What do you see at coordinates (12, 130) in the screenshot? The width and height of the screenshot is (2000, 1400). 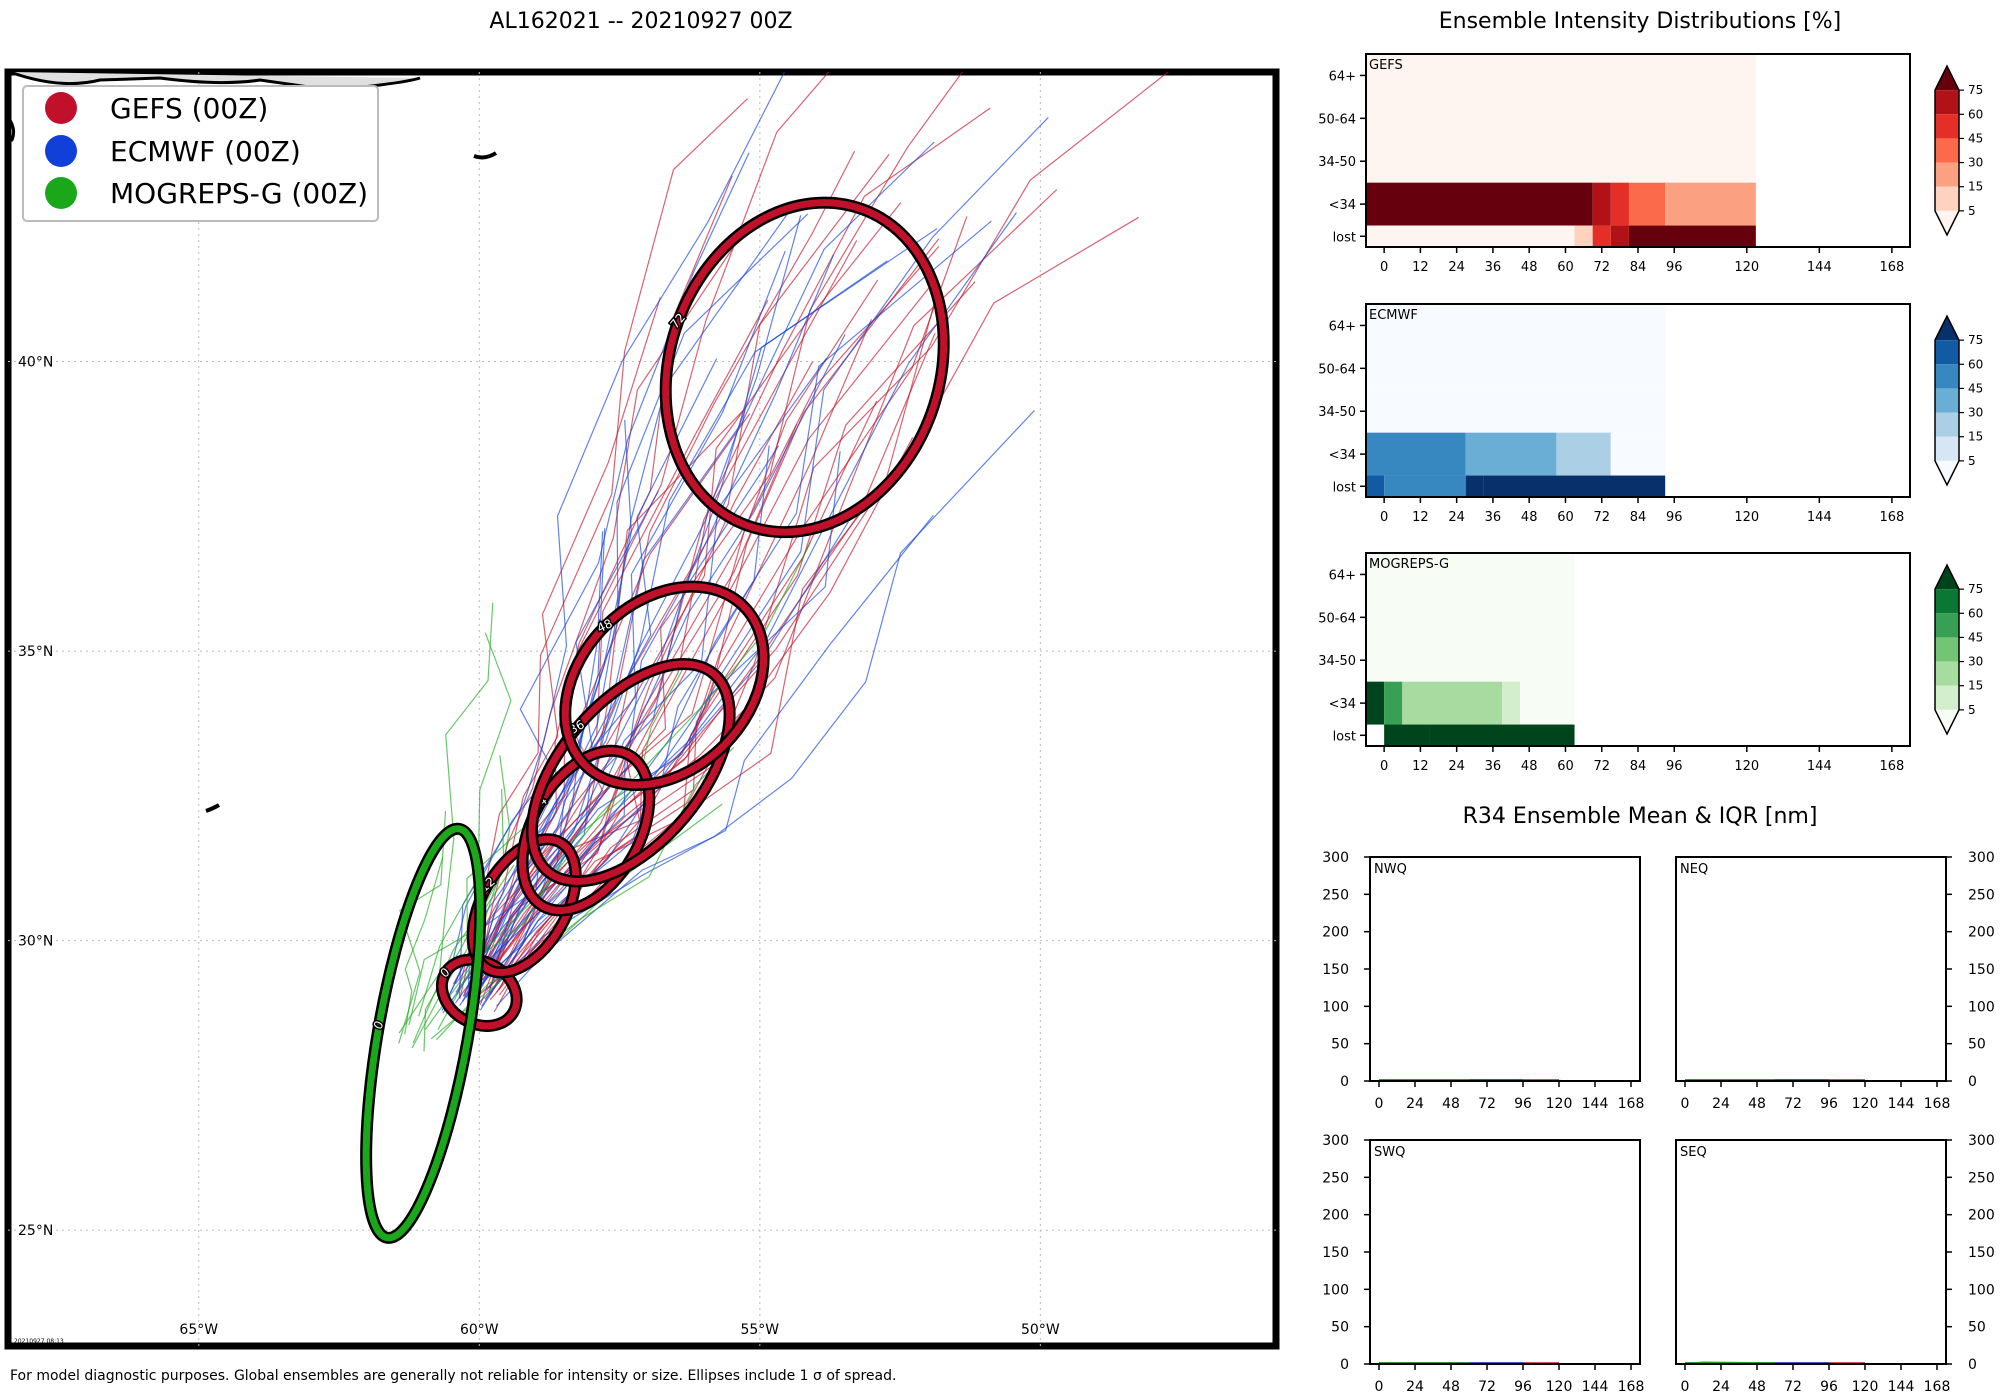 I see `coastline-west` at bounding box center [12, 130].